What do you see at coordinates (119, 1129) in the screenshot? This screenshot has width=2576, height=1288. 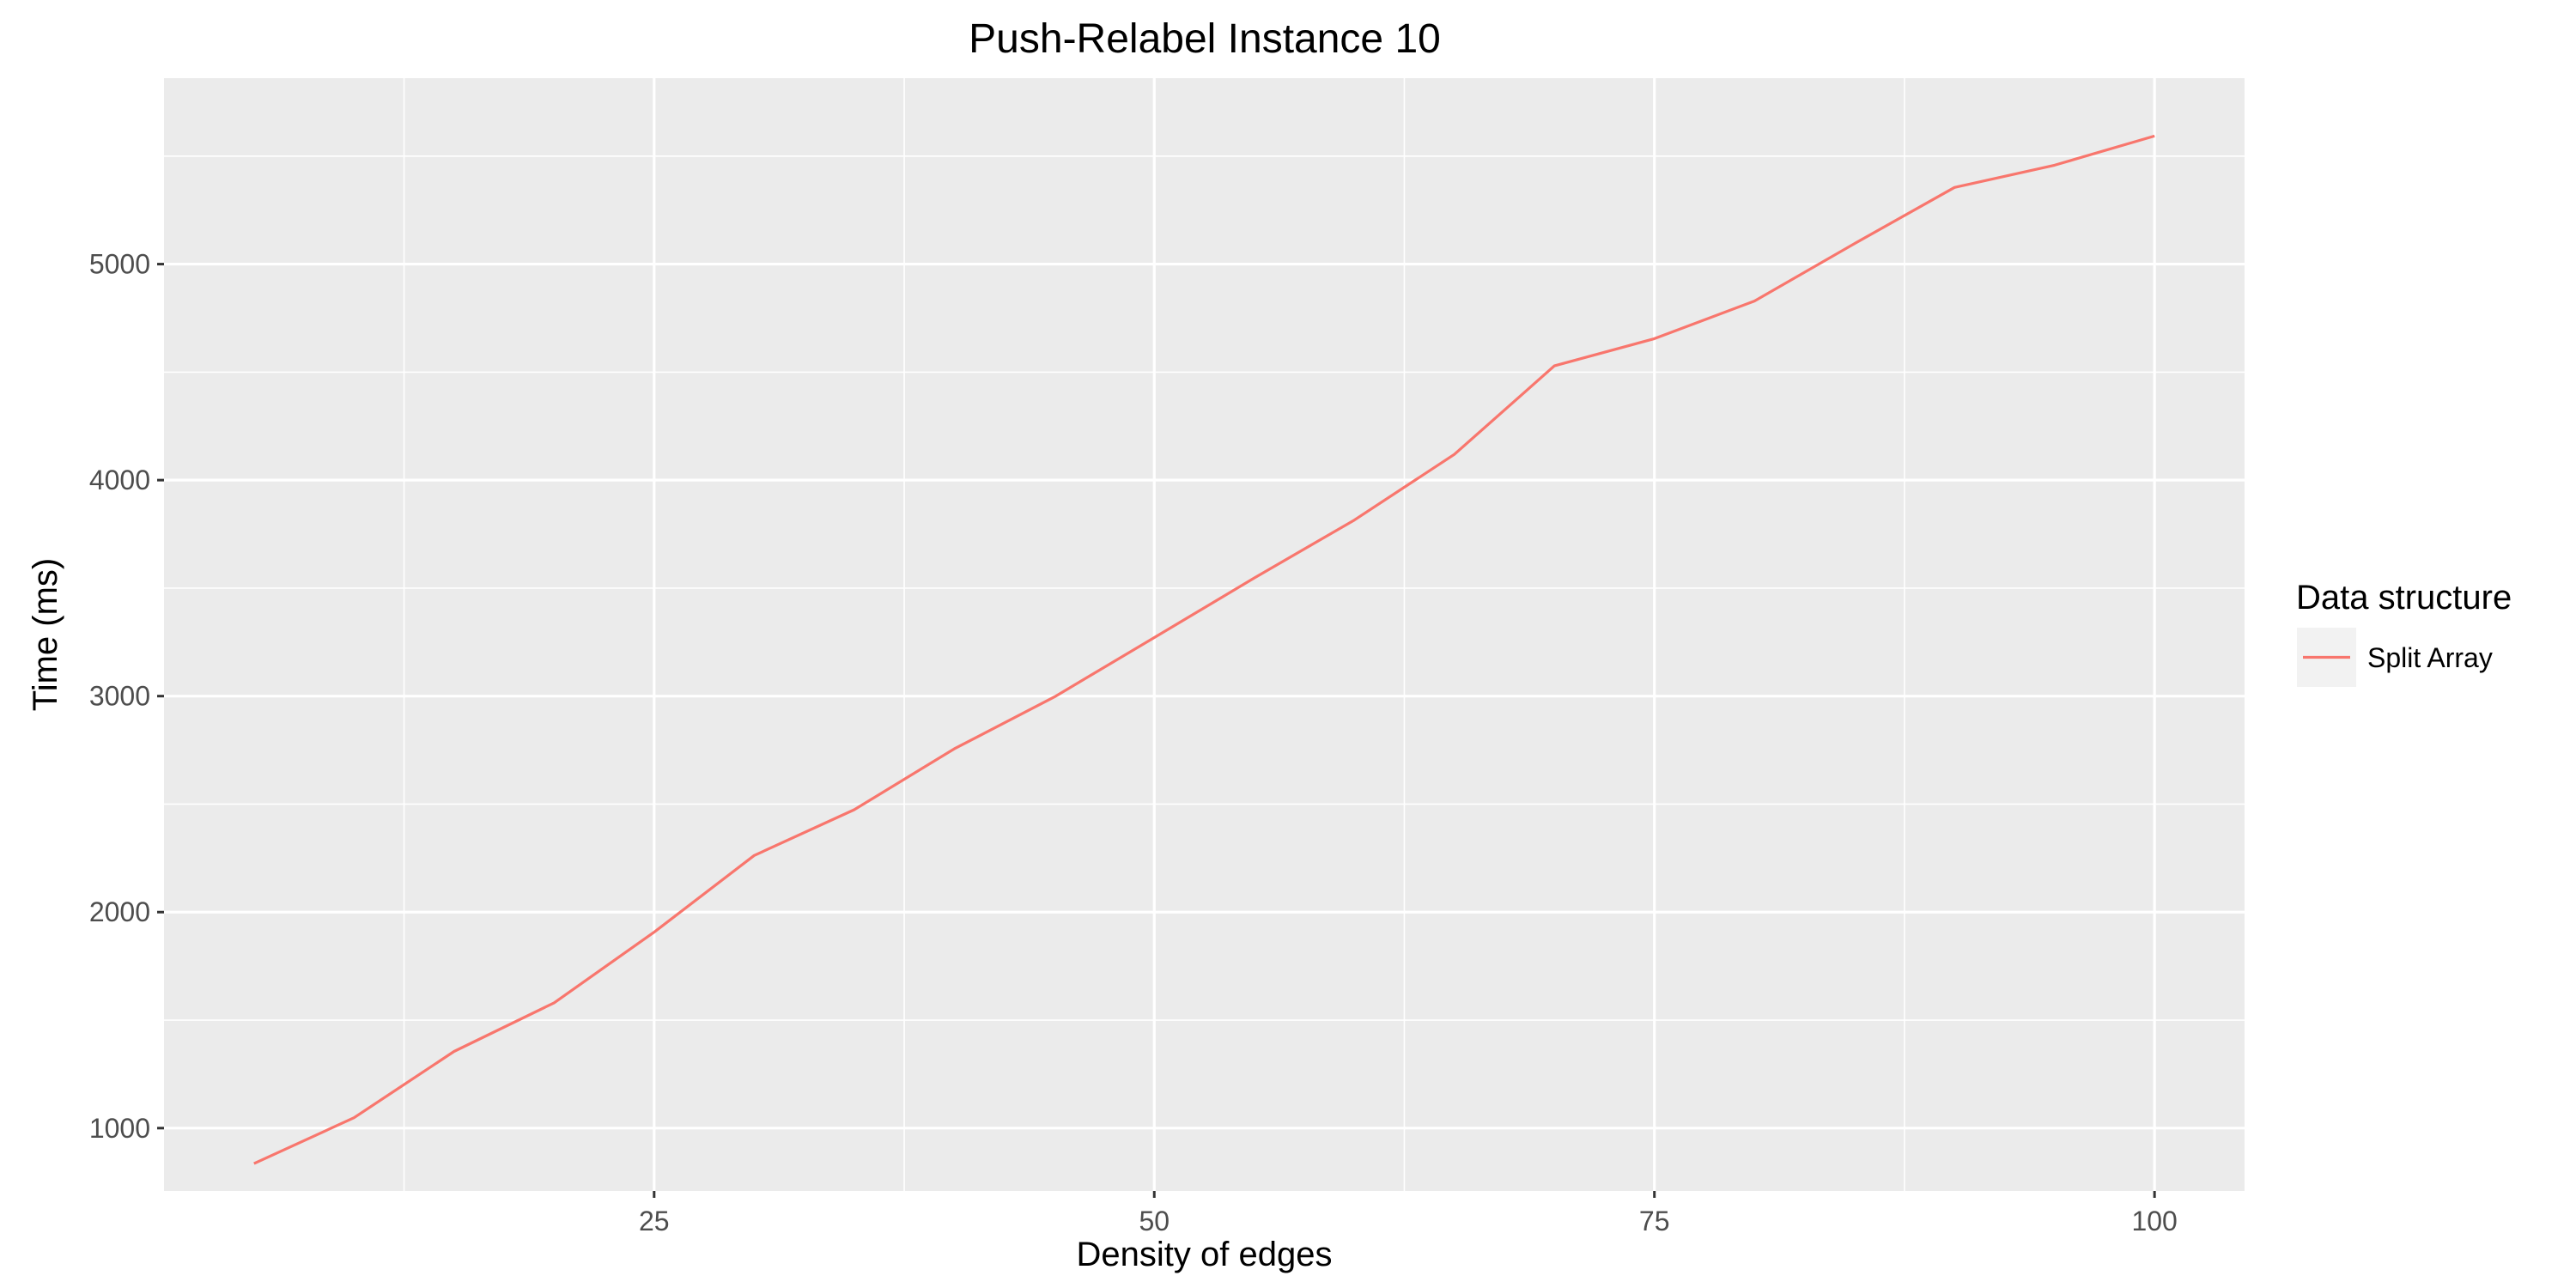 I see `y-tick-label: 1000` at bounding box center [119, 1129].